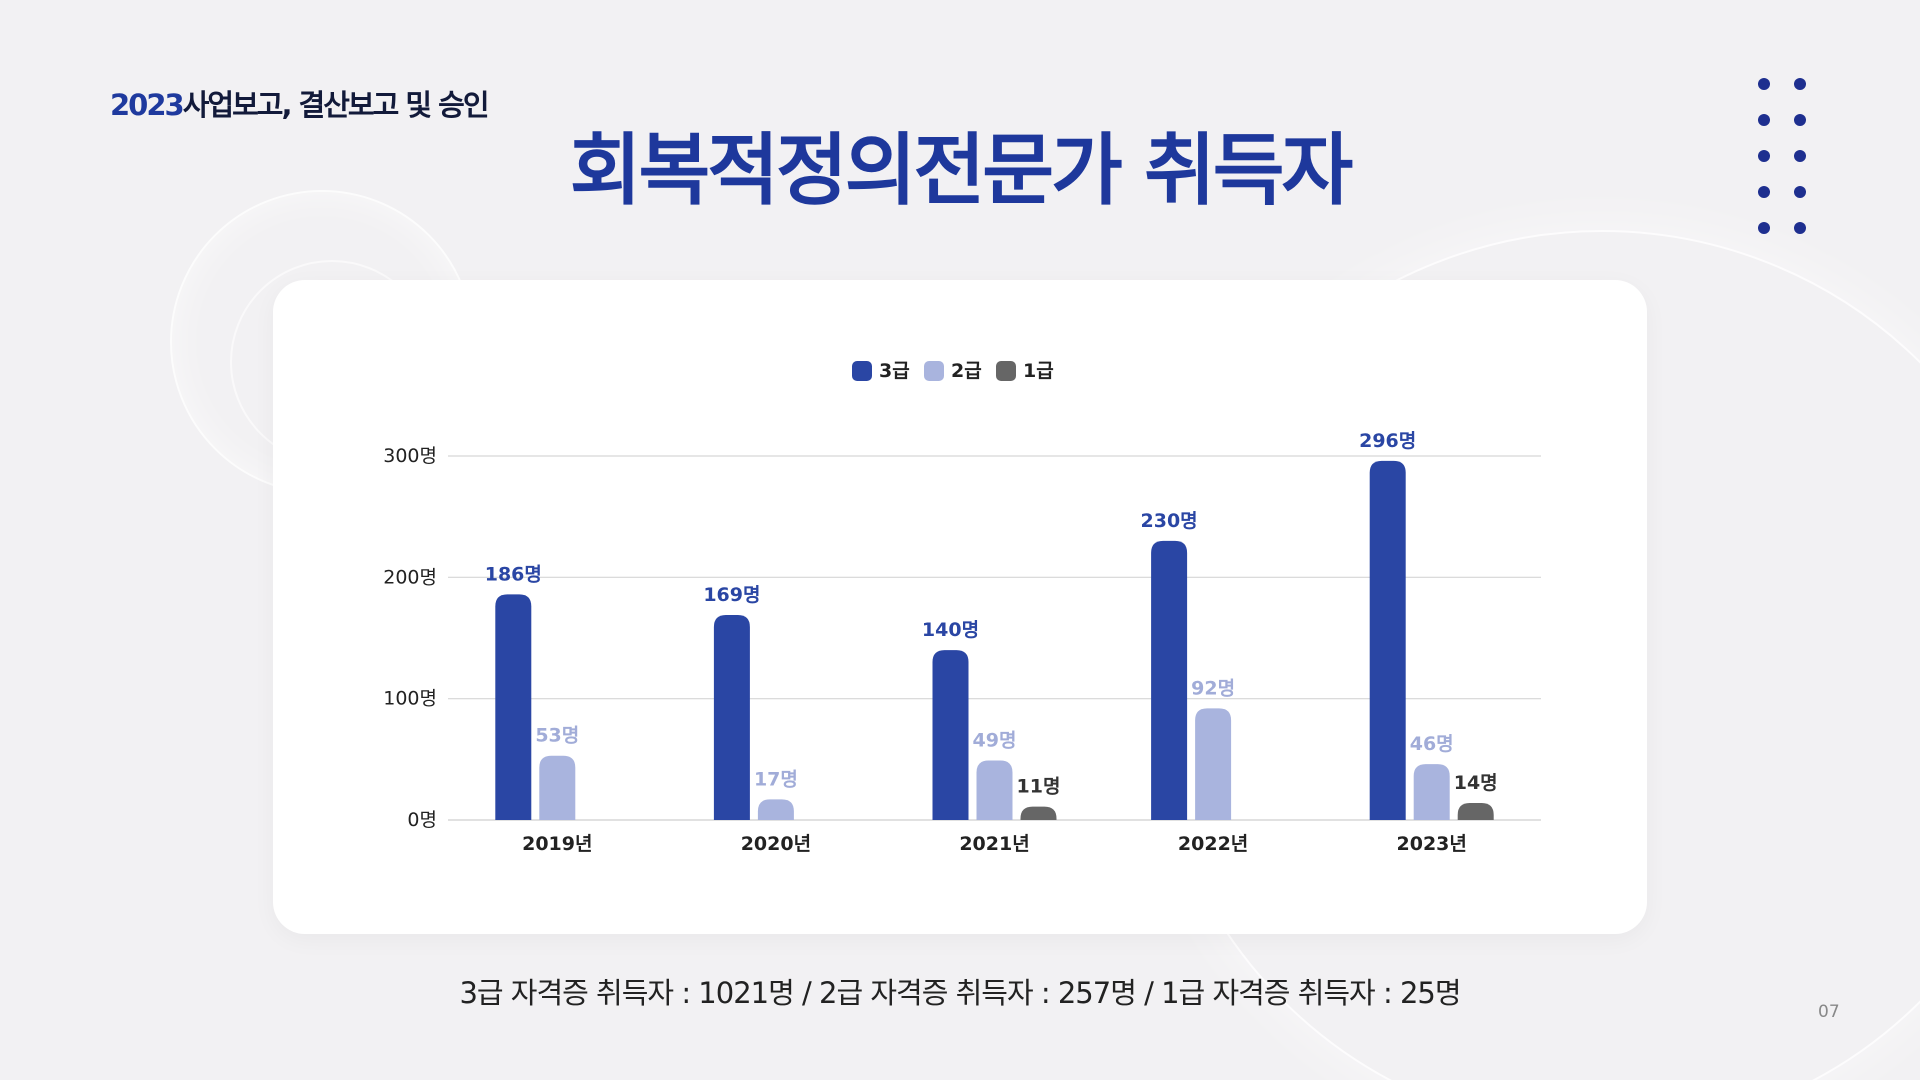 Image resolution: width=1920 pixels, height=1080 pixels. Describe the element at coordinates (1213, 844) in the screenshot. I see `x-tick-label: 2022년` at that location.